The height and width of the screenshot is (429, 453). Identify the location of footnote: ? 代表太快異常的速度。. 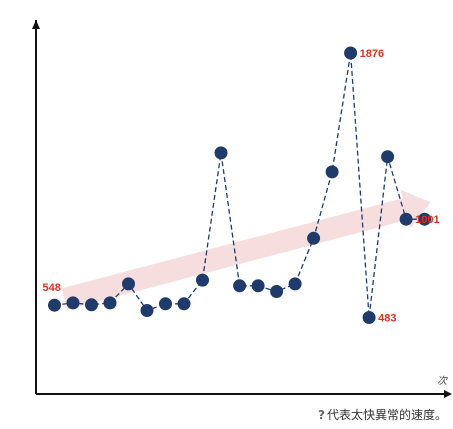
(382, 414).